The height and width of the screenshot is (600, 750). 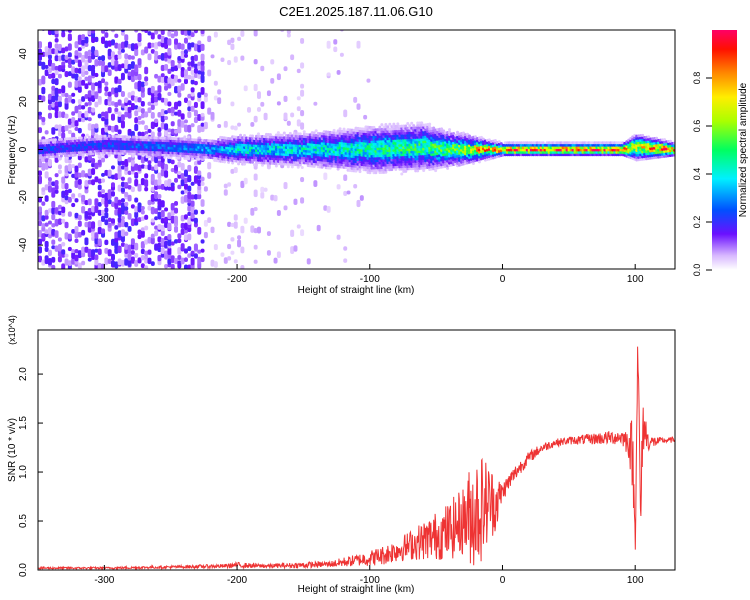 I want to click on snr-x-tick-label: -300, so click(x=104, y=580).